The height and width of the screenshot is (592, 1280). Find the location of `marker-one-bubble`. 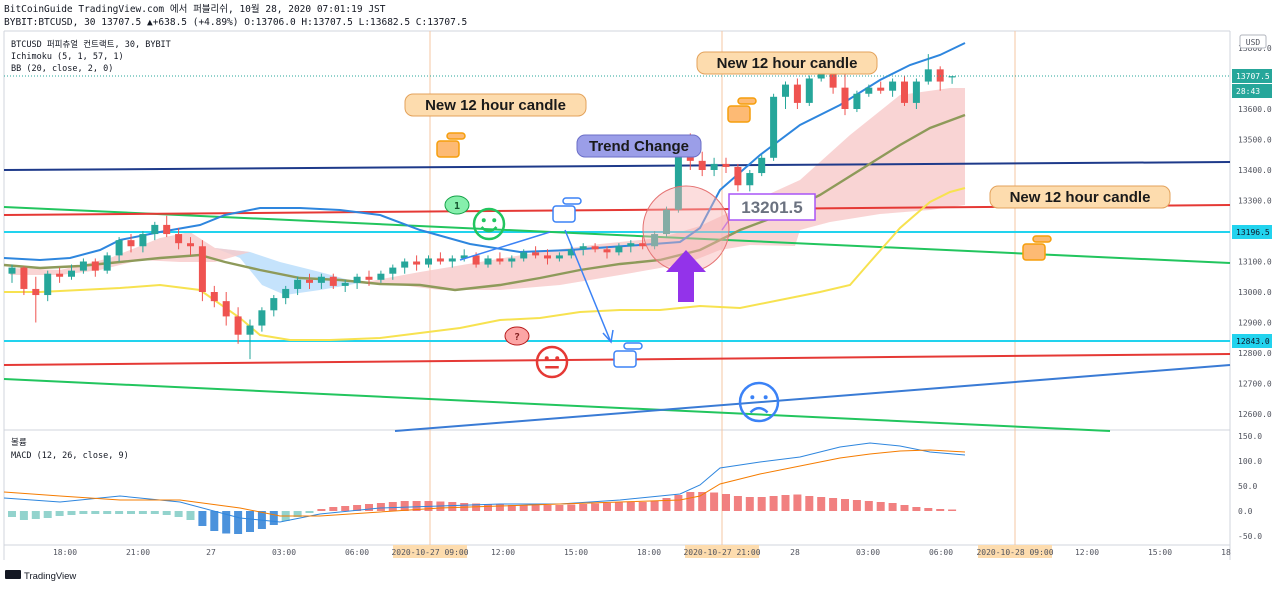

marker-one-bubble is located at coordinates (457, 205).